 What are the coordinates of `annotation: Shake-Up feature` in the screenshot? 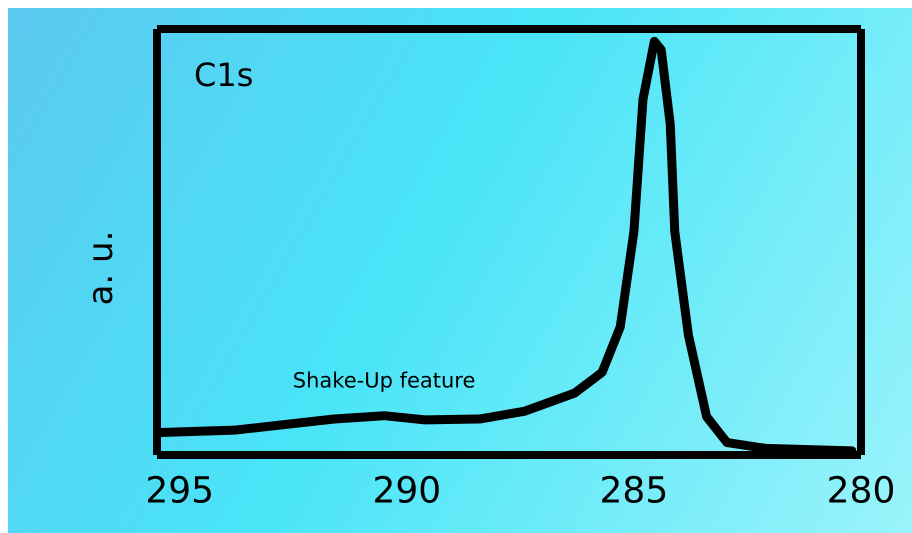 It's located at (384, 380).